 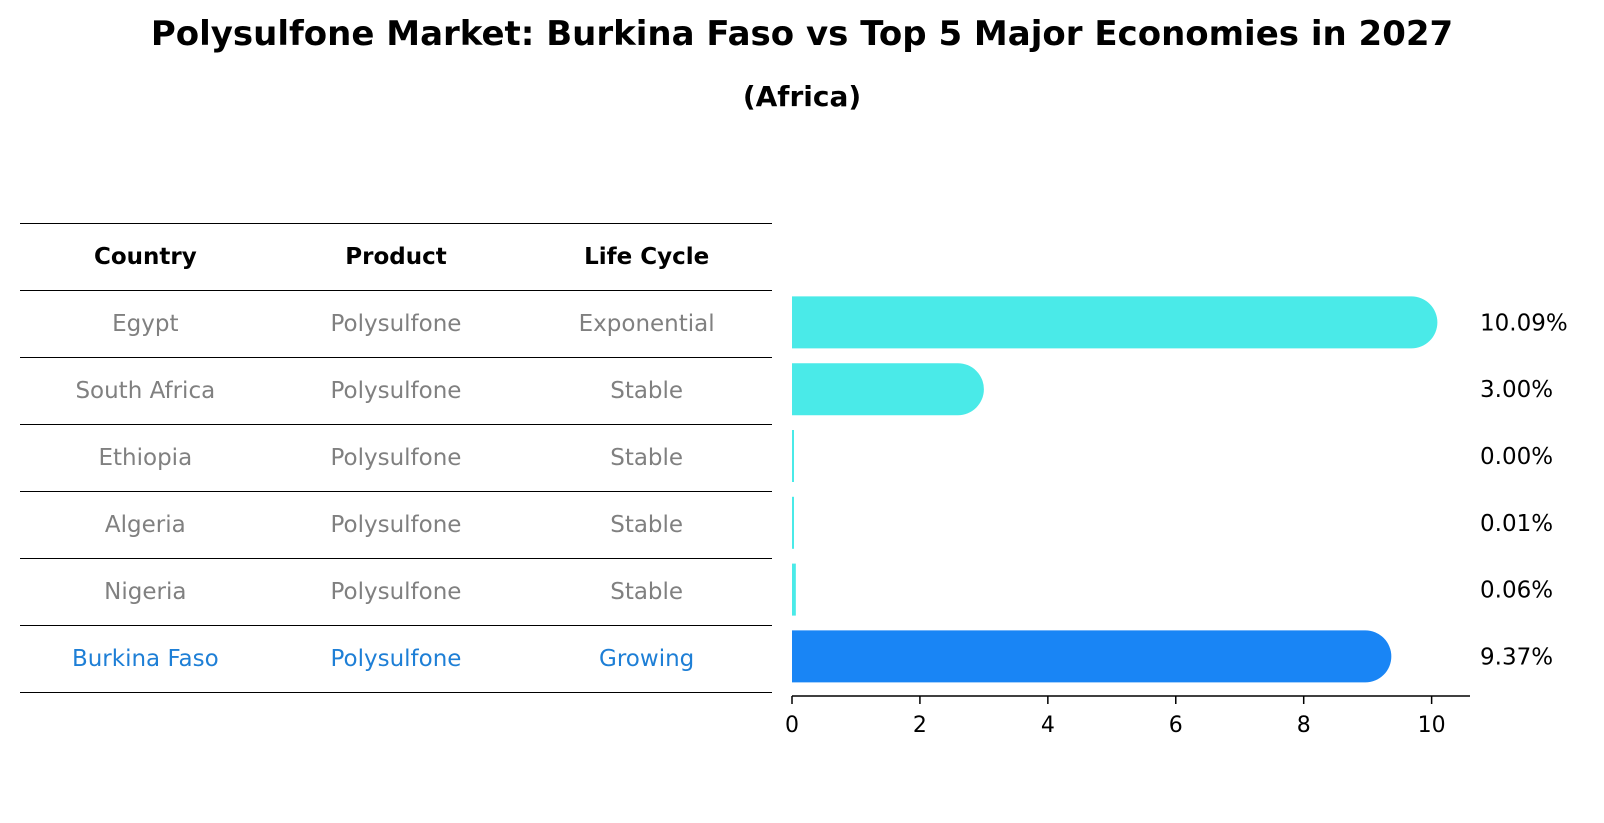 What do you see at coordinates (1092, 656) in the screenshot?
I see `bar-burkina-faso` at bounding box center [1092, 656].